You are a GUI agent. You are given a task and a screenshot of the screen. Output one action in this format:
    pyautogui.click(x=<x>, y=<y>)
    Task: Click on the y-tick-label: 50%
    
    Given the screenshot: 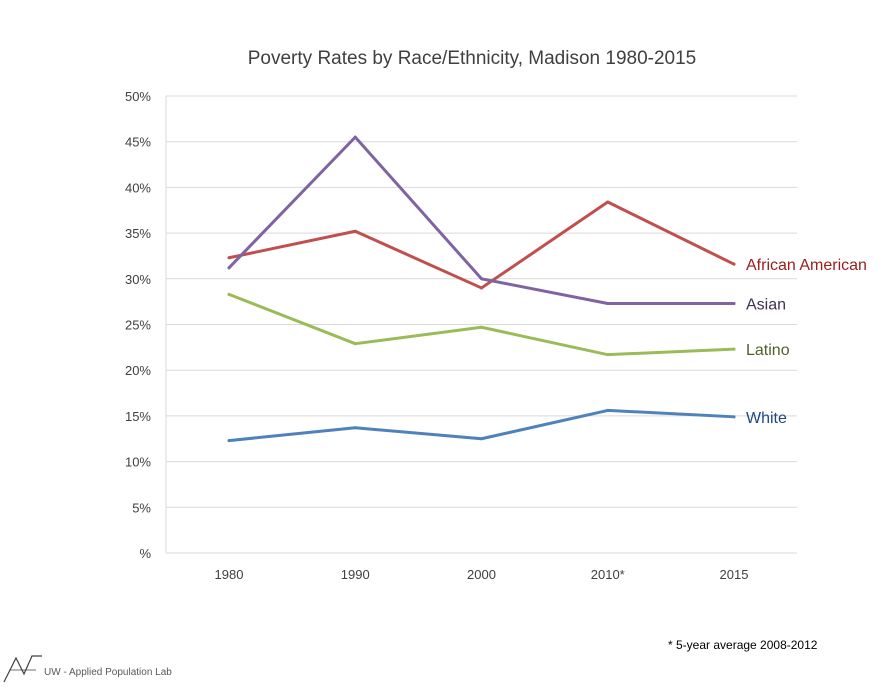 What is the action you would take?
    pyautogui.click(x=138, y=96)
    